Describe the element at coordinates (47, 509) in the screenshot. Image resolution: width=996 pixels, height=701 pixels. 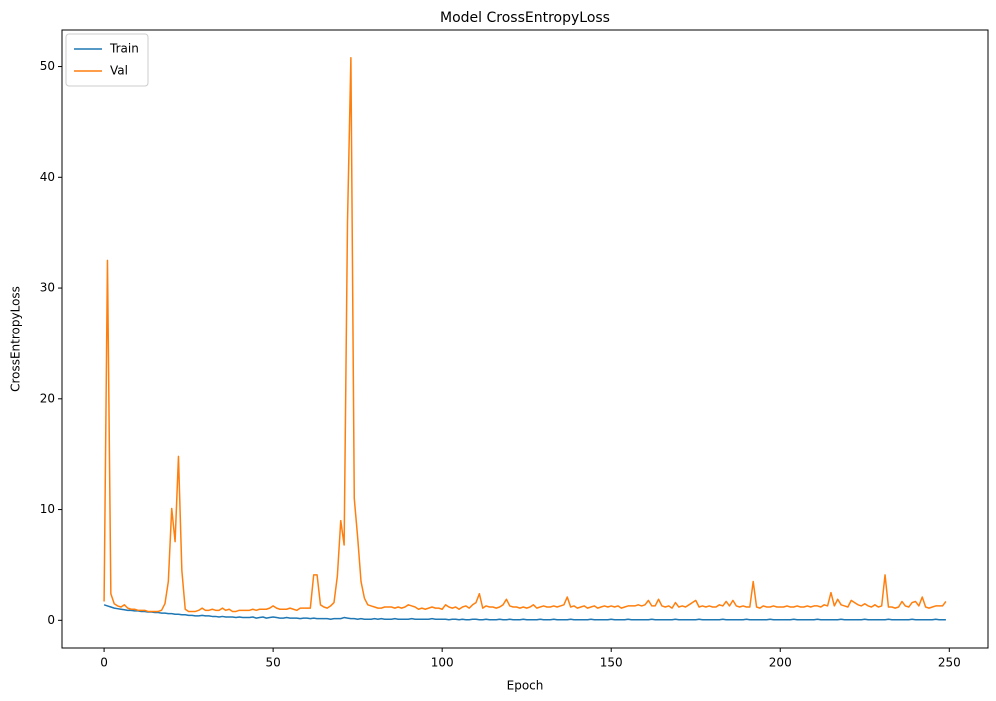
I see `y-tick-label: 10` at that location.